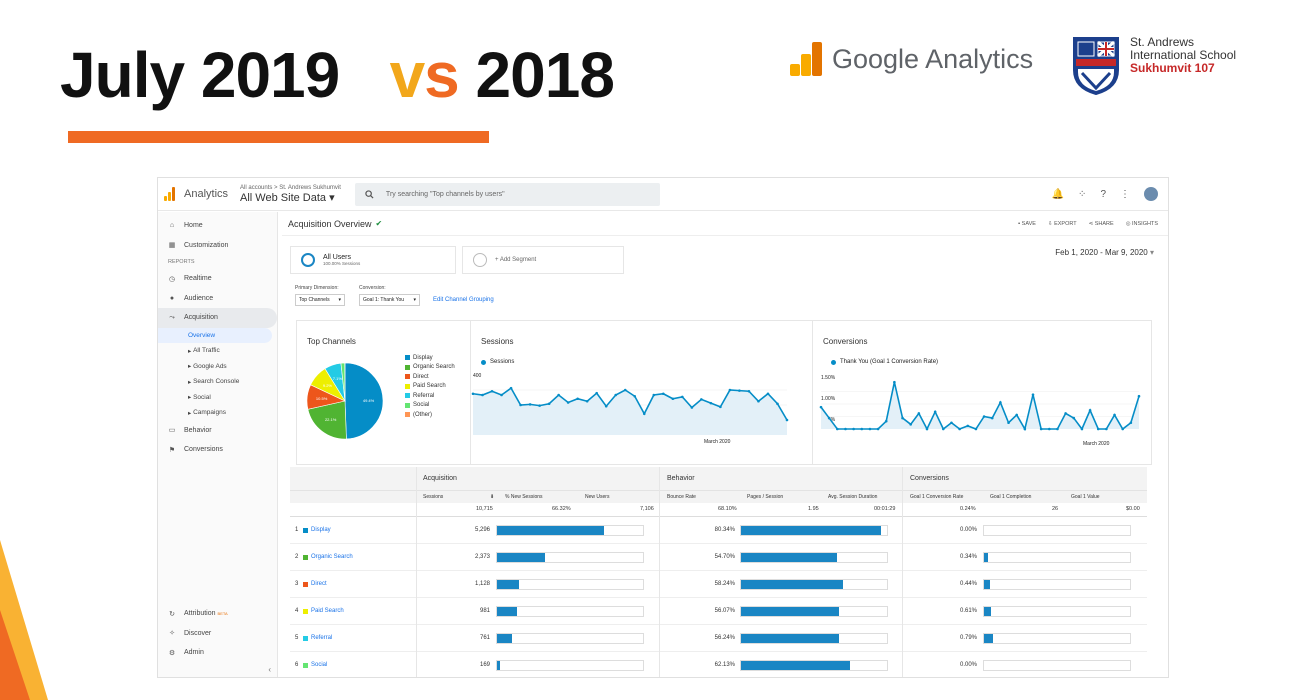 The width and height of the screenshot is (1300, 700). Describe the element at coordinates (1085, 497) in the screenshot. I see `col-goal1-value: Goal 1 Value` at that location.